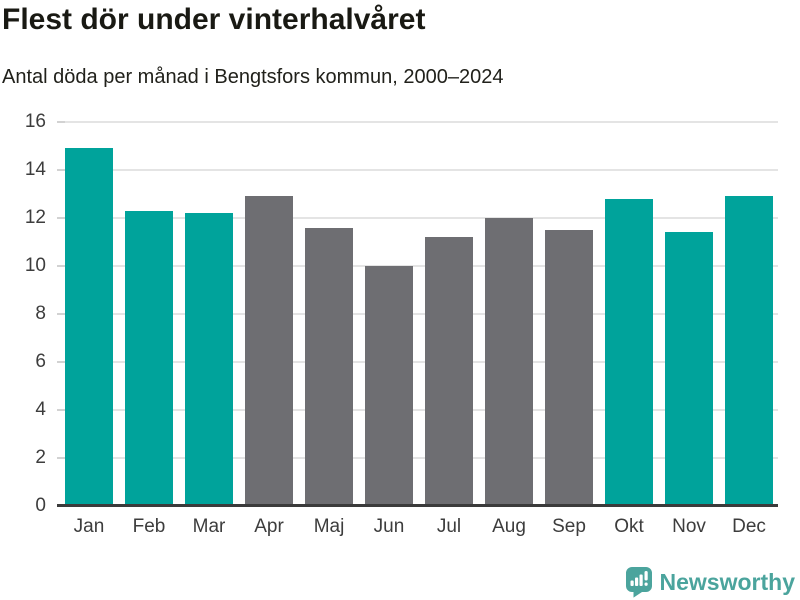  What do you see at coordinates (569, 368) in the screenshot?
I see `bar-sep` at bounding box center [569, 368].